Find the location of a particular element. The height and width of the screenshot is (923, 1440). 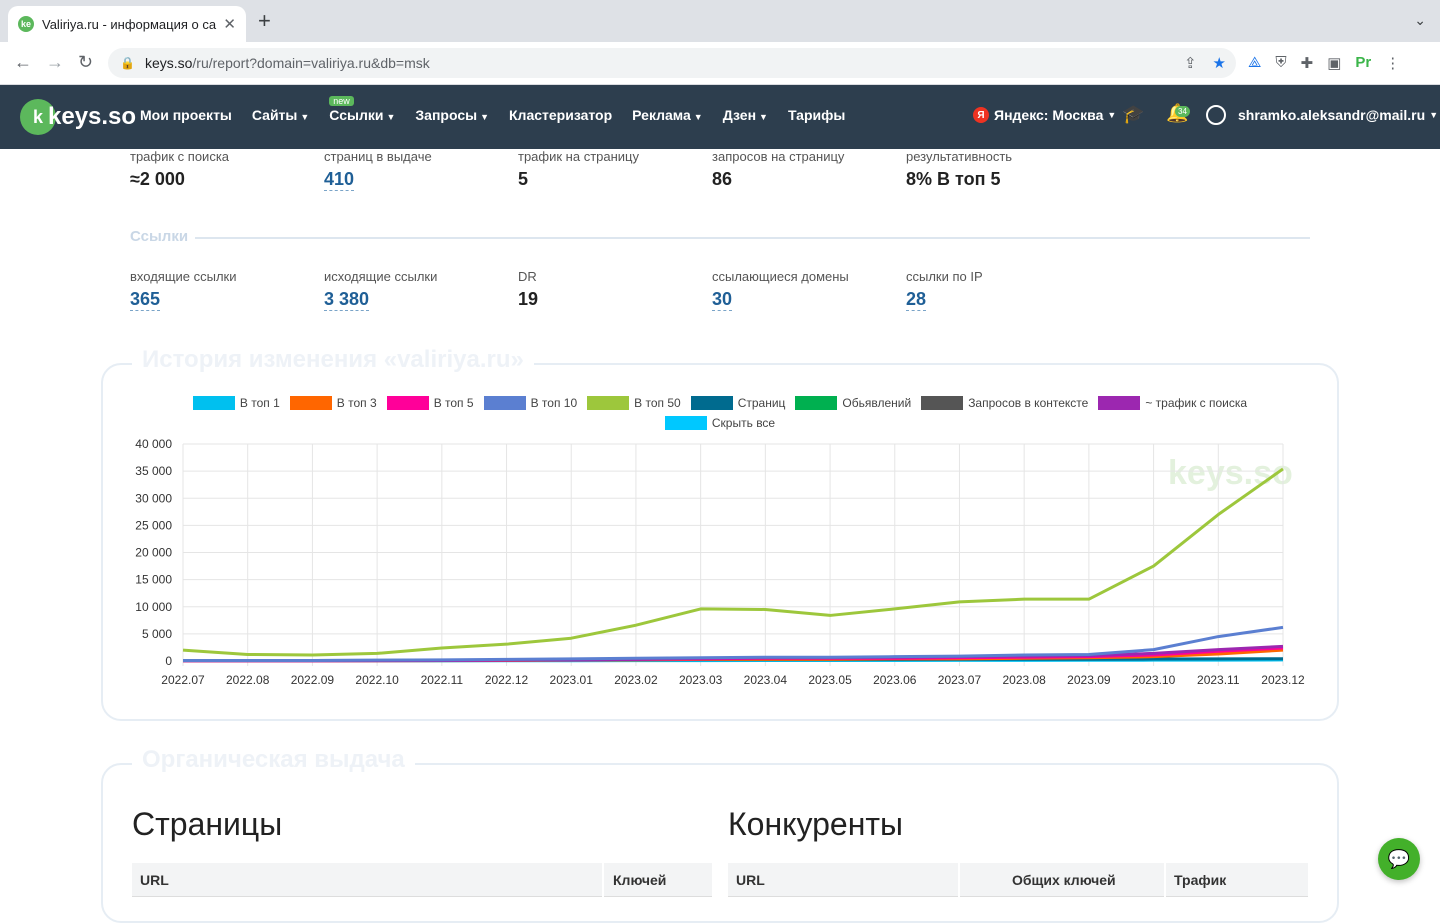

x-tick-label: 2023.02 is located at coordinates (636, 680).